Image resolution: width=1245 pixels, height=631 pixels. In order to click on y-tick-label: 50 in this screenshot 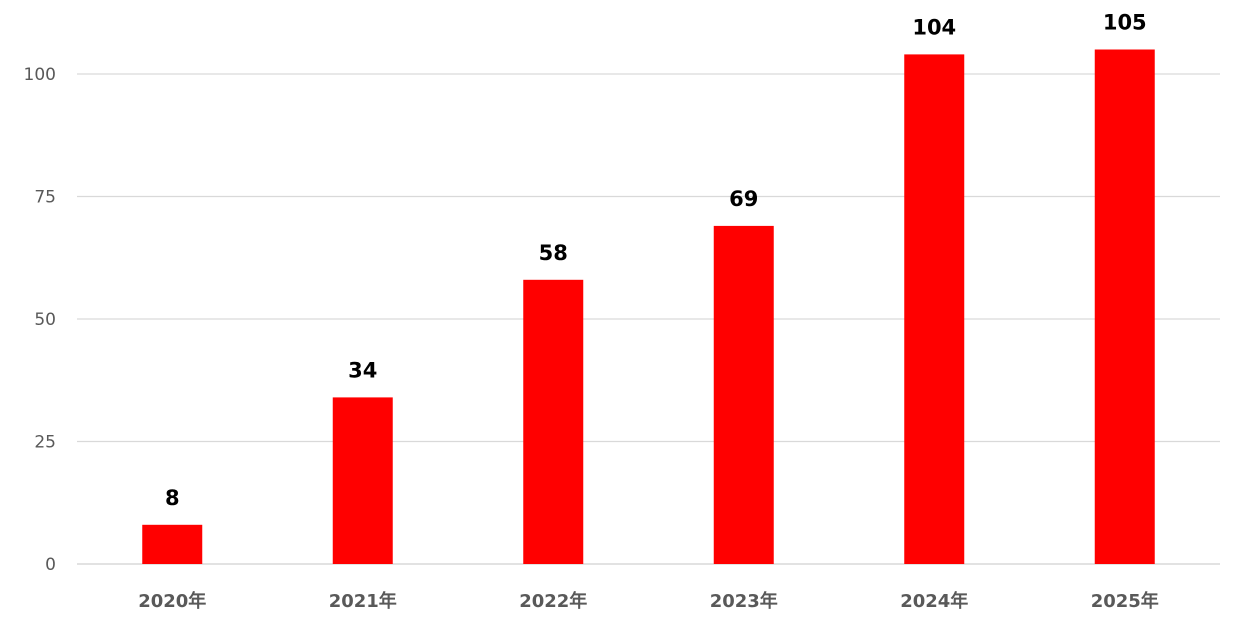, I will do `click(45, 320)`.